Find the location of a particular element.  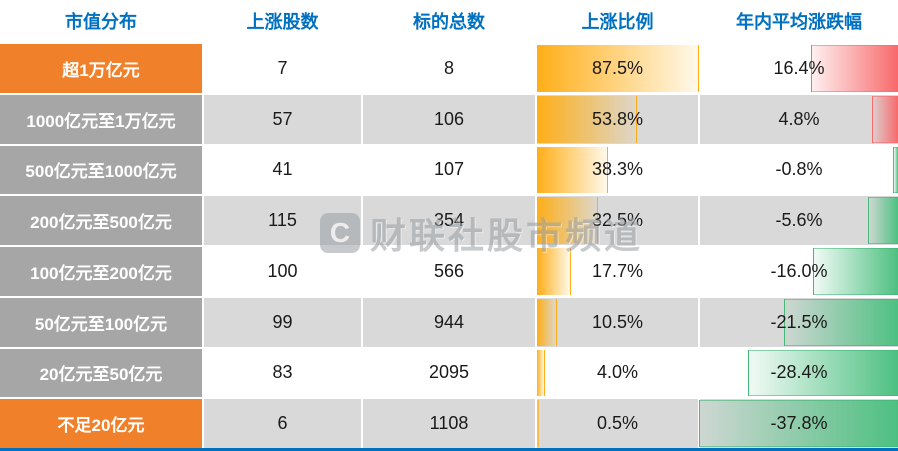

avg-change-cell: -28.4% is located at coordinates (799, 373).